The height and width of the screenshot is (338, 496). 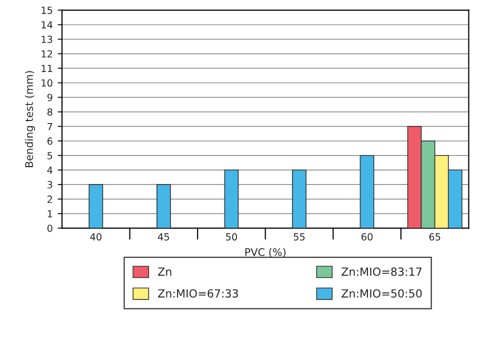 I want to click on y-axis-title: Bending test (mm), so click(x=30, y=119).